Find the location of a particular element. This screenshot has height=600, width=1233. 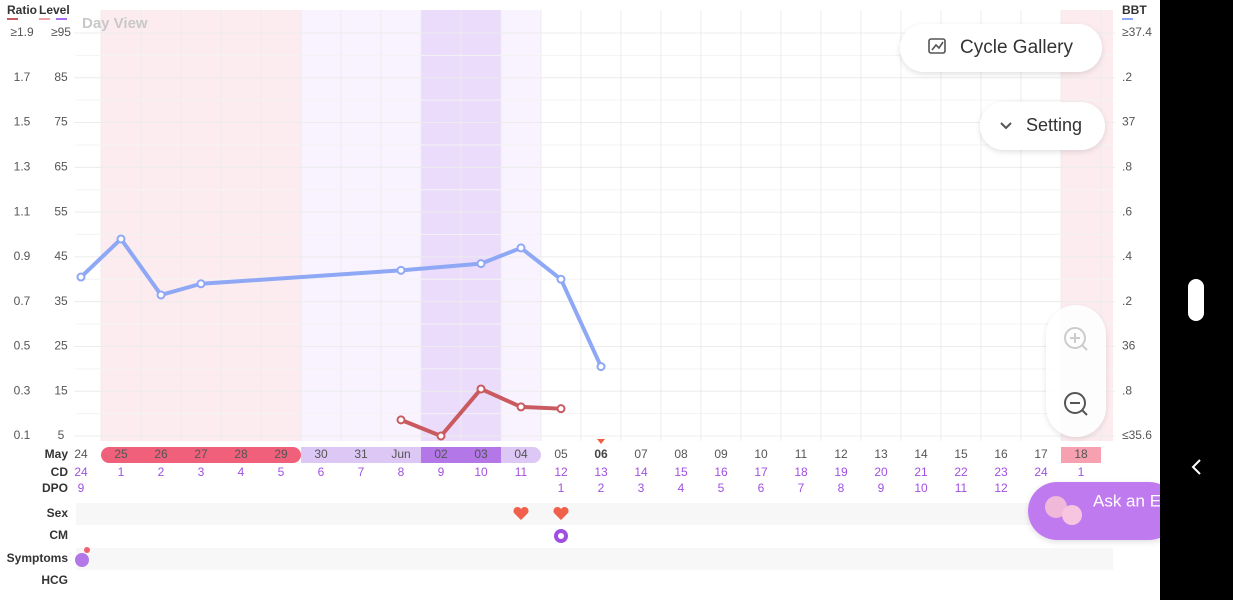

cd-value: 18 is located at coordinates (801, 472).